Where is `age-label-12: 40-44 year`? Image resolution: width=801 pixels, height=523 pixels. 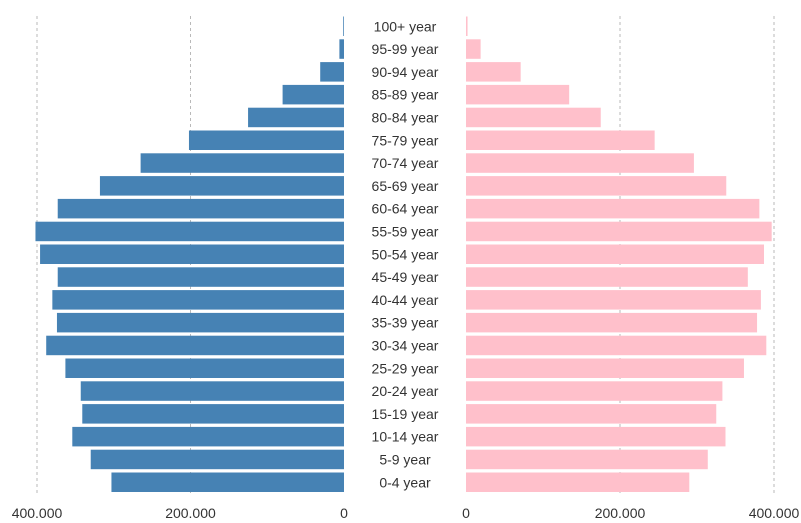
age-label-12: 40-44 year is located at coordinates (405, 300).